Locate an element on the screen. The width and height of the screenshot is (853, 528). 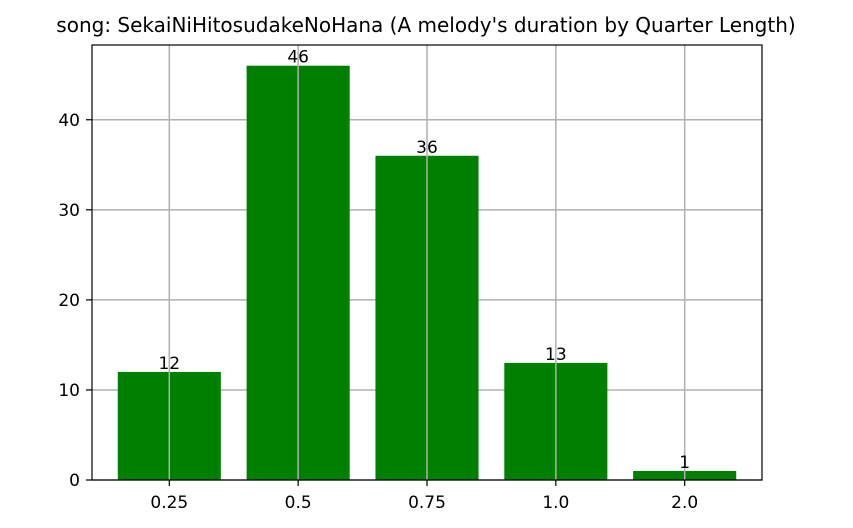
bar-value-label: 1 is located at coordinates (684, 463).